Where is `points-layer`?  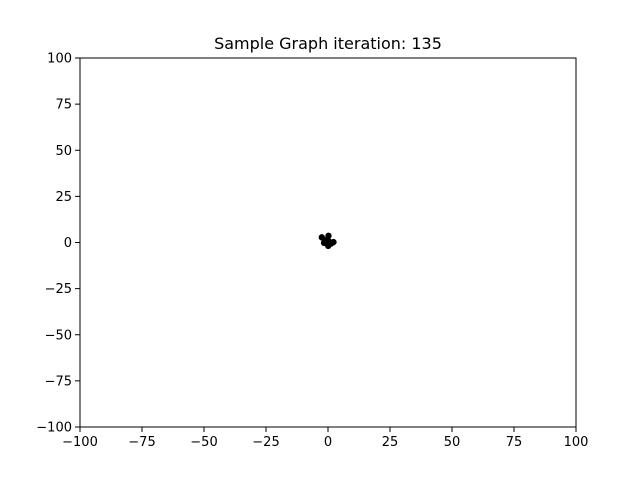 points-layer is located at coordinates (327, 241).